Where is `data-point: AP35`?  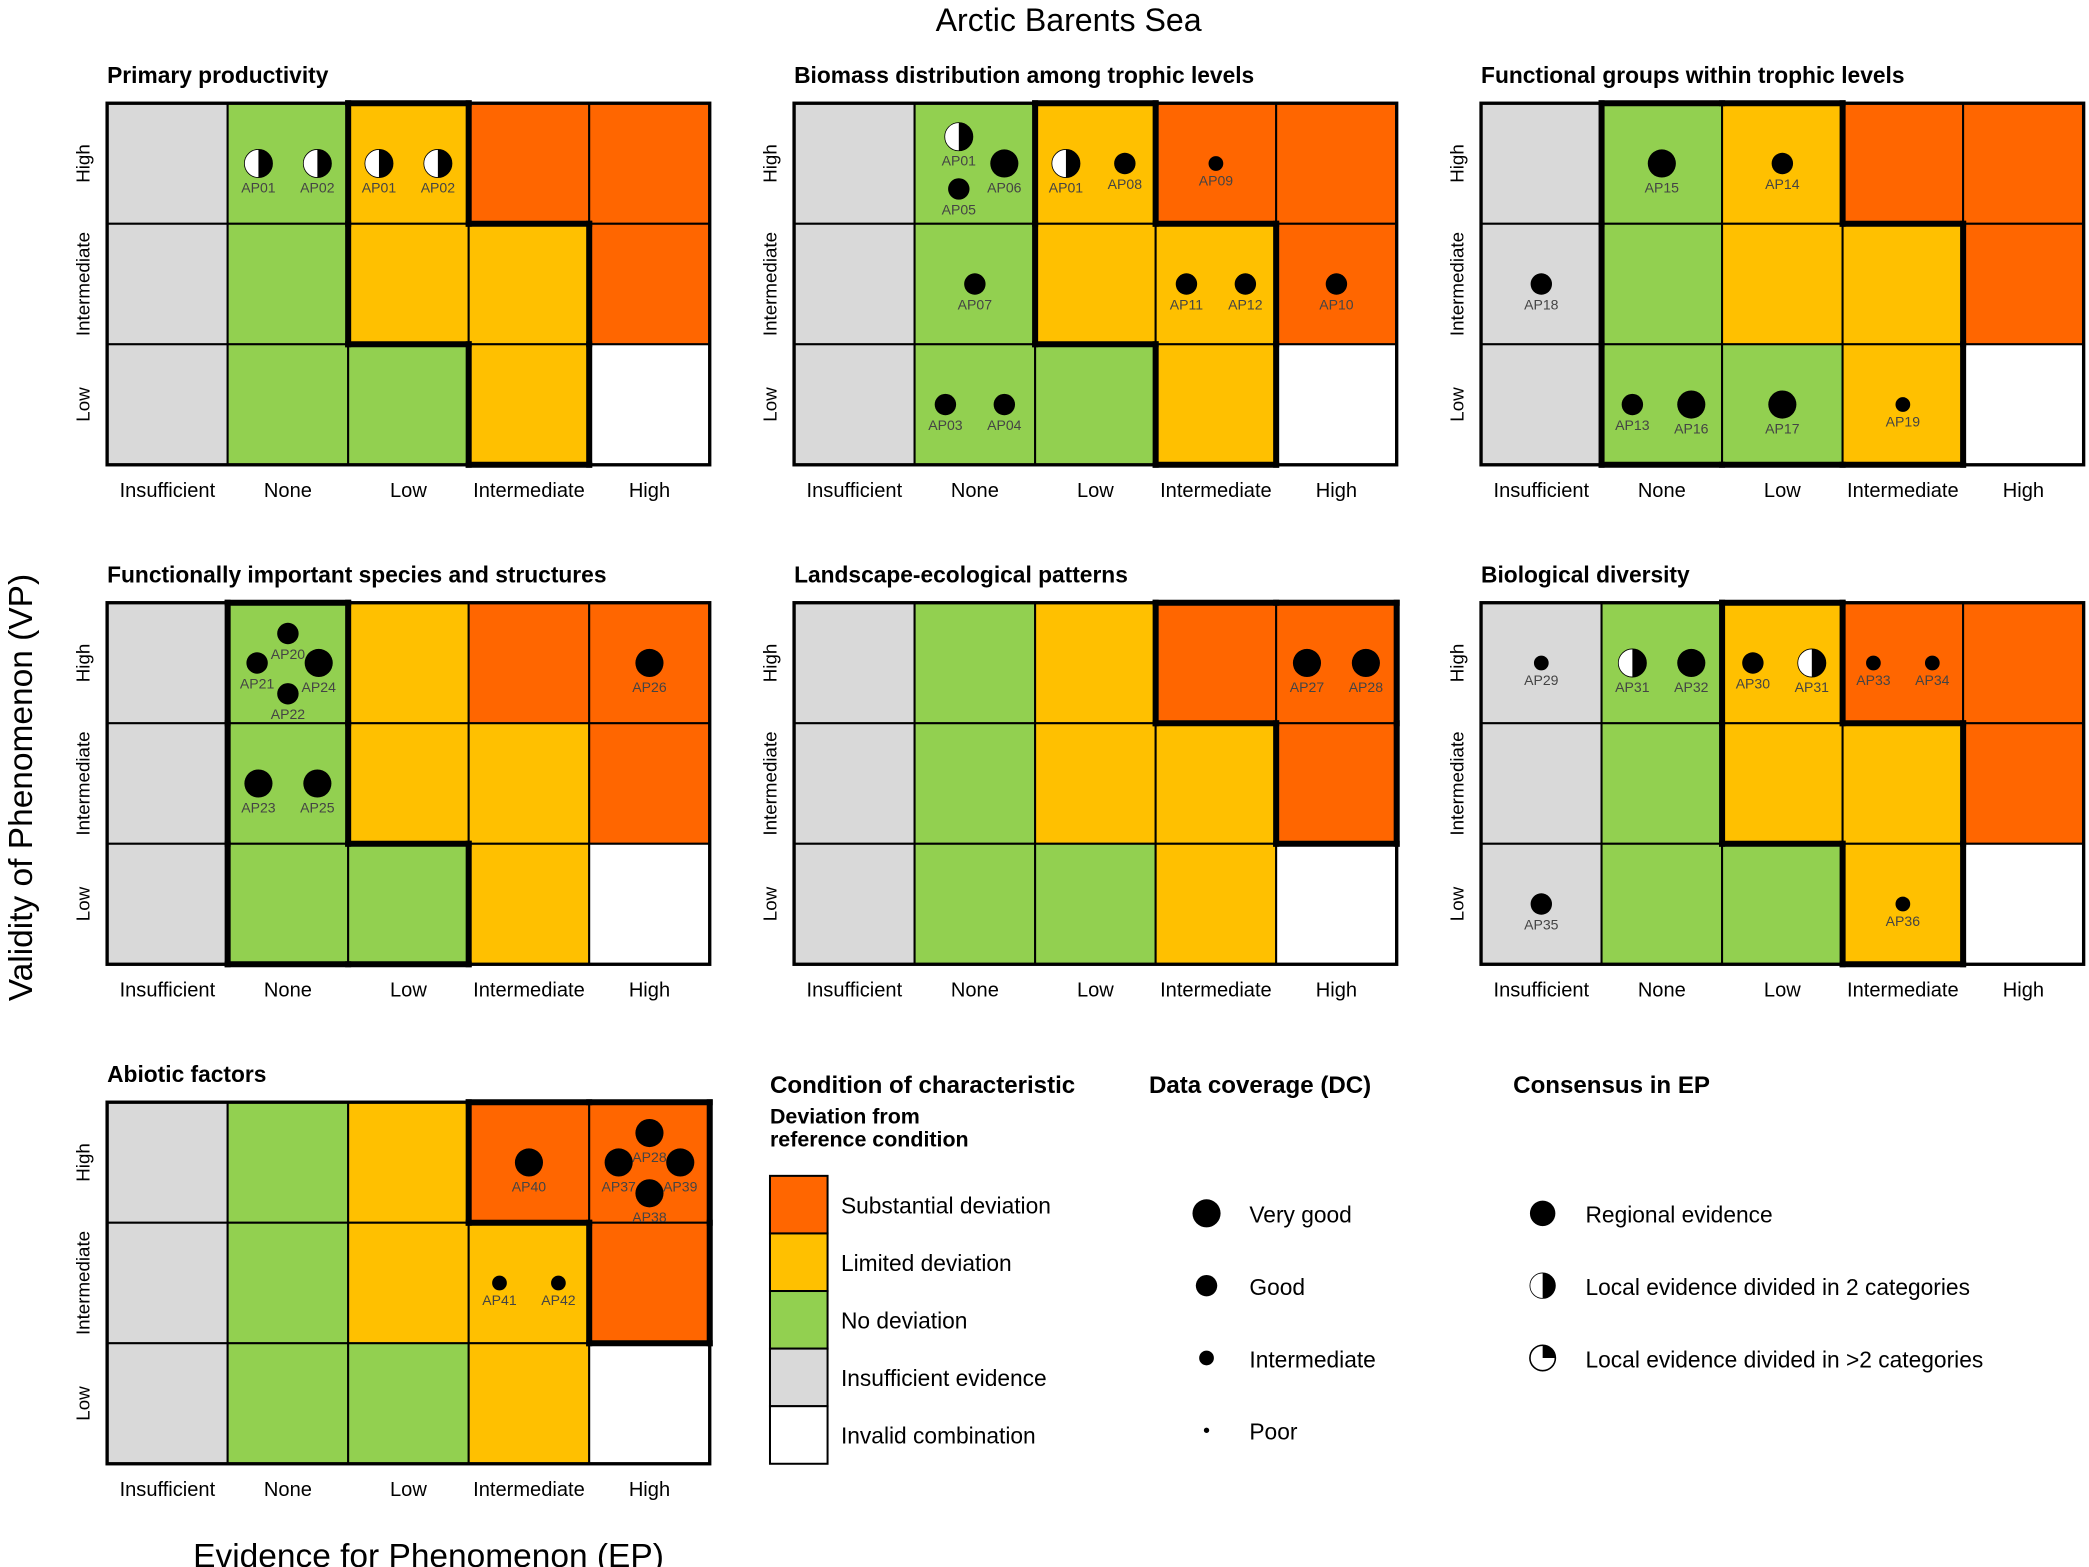 data-point: AP35 is located at coordinates (1541, 912).